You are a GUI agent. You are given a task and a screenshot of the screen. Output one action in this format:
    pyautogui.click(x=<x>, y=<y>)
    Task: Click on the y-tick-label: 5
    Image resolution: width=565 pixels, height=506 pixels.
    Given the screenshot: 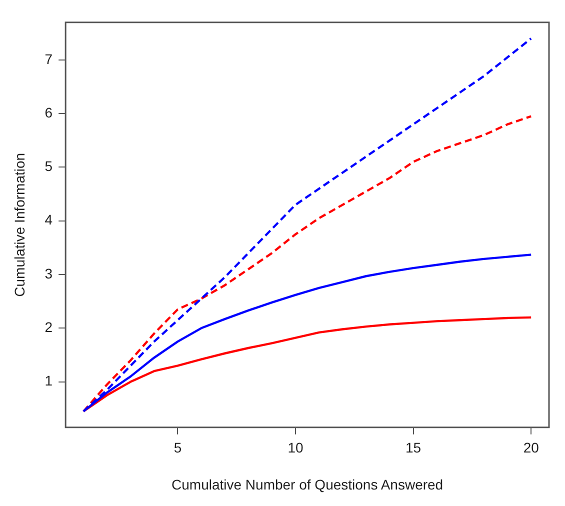 What is the action you would take?
    pyautogui.click(x=48, y=166)
    